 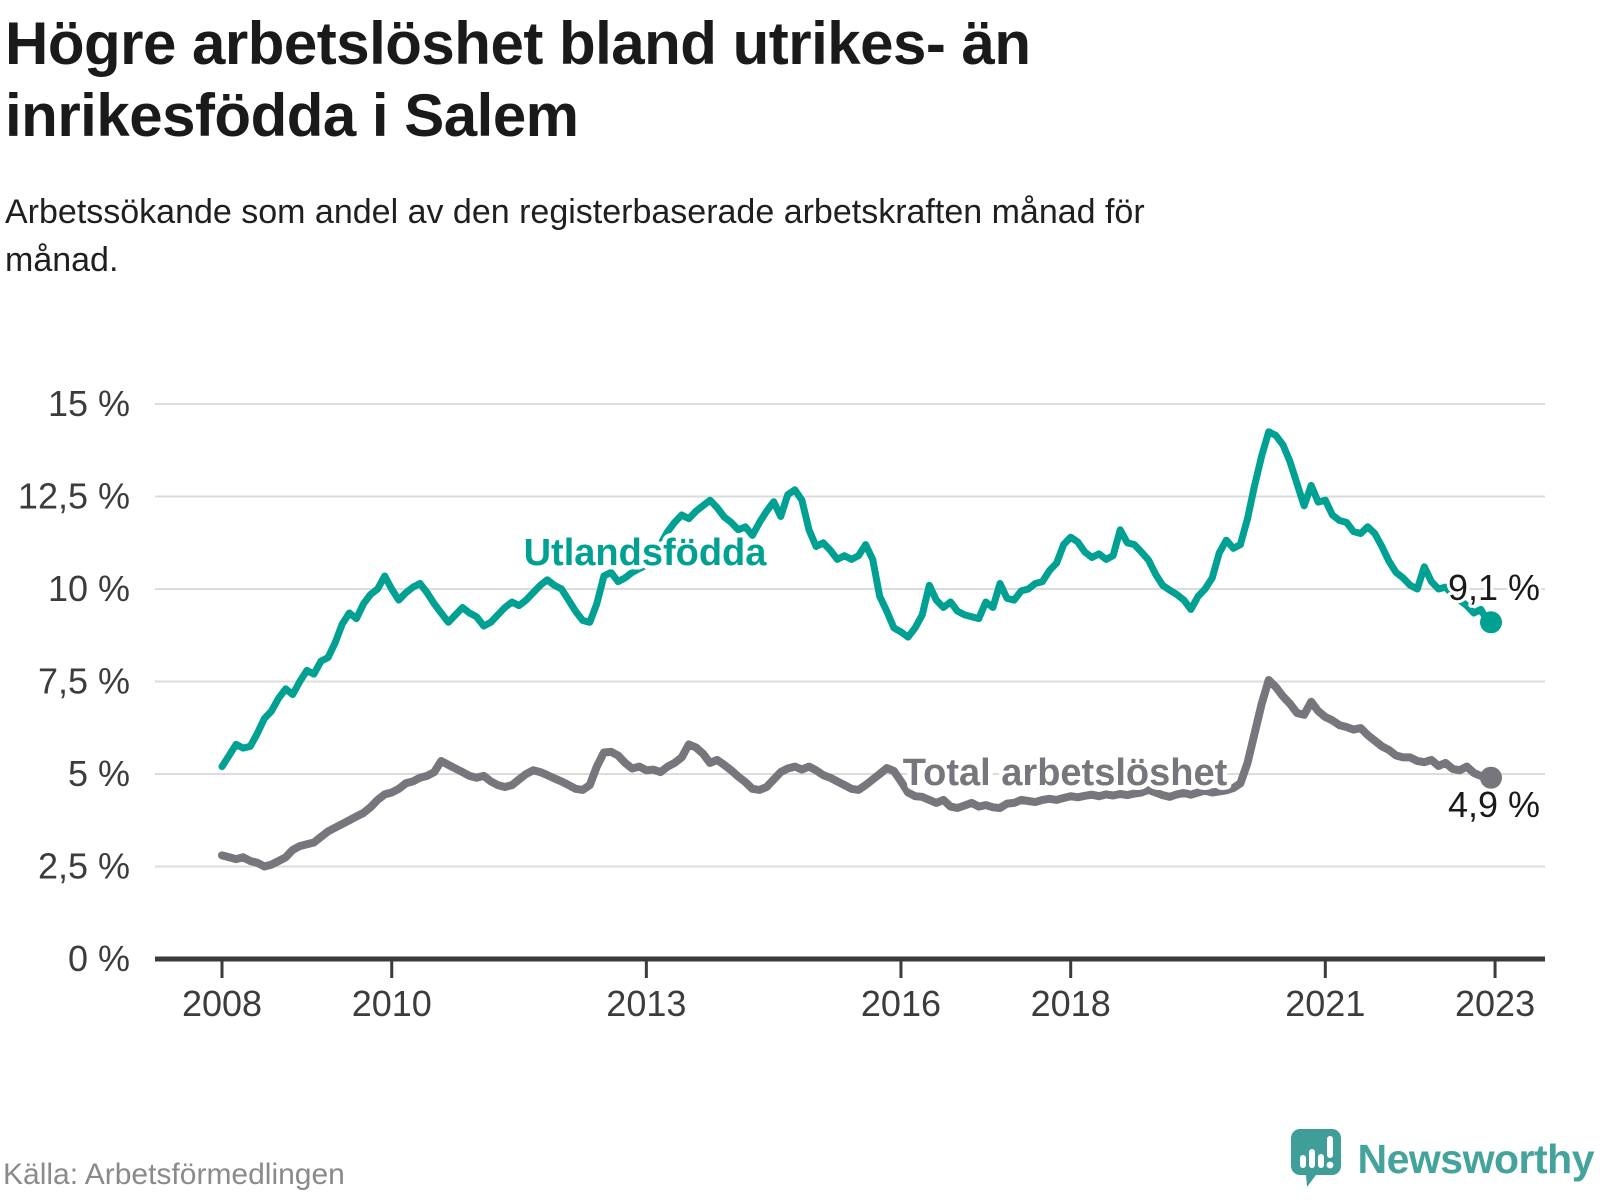 I want to click on y-axis-tick-label: 0 %, so click(x=99, y=958).